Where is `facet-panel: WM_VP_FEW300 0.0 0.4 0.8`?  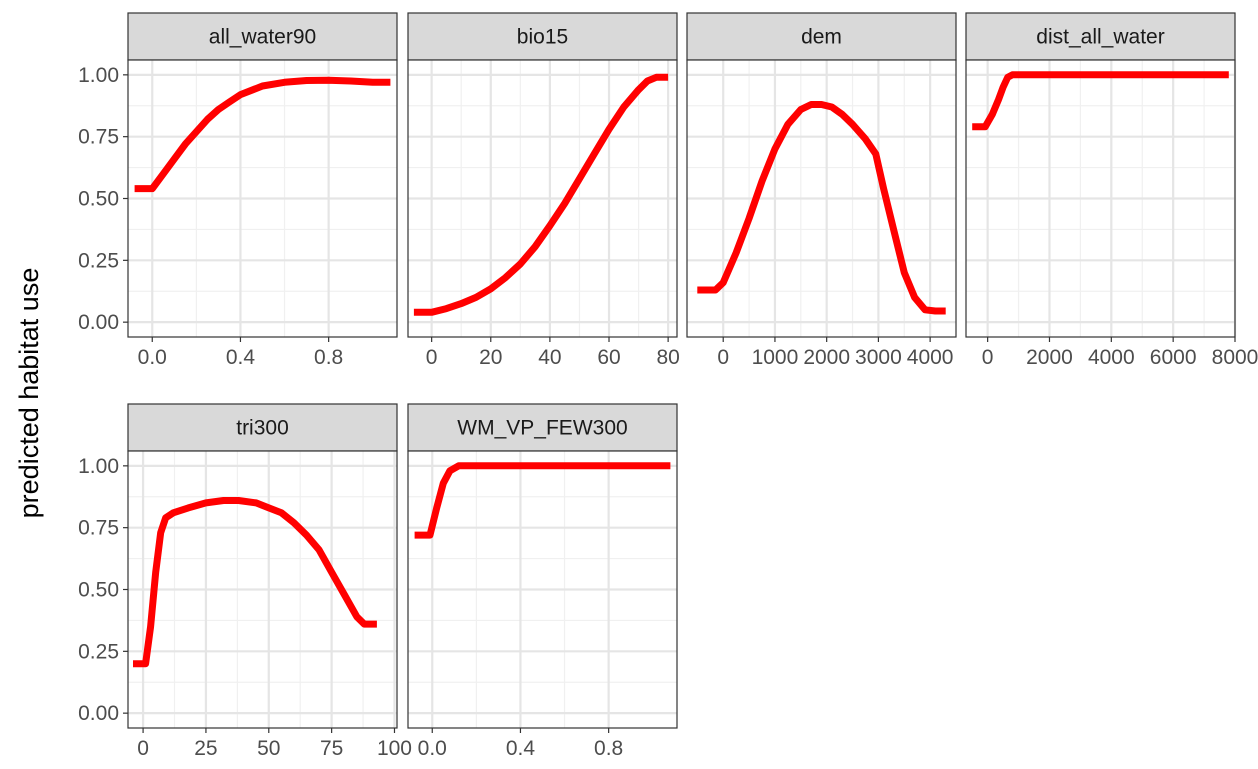 facet-panel: WM_VP_FEW300 0.0 0.4 0.8 is located at coordinates (542, 581).